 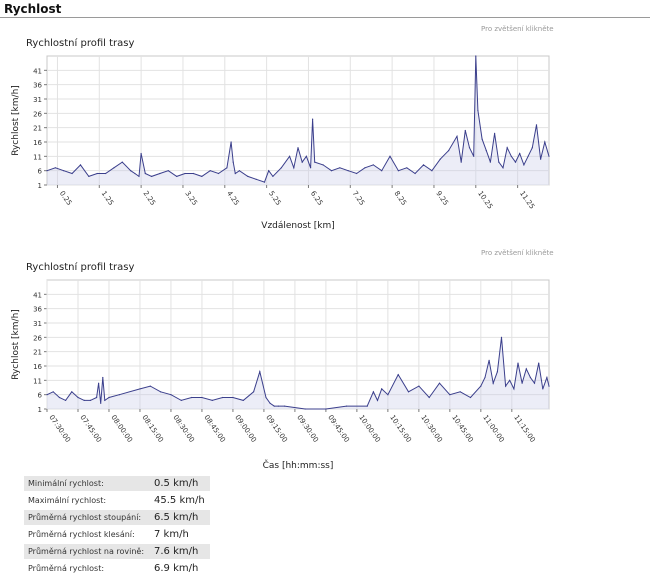 I want to click on y-tick-label: 26, so click(x=37, y=338).